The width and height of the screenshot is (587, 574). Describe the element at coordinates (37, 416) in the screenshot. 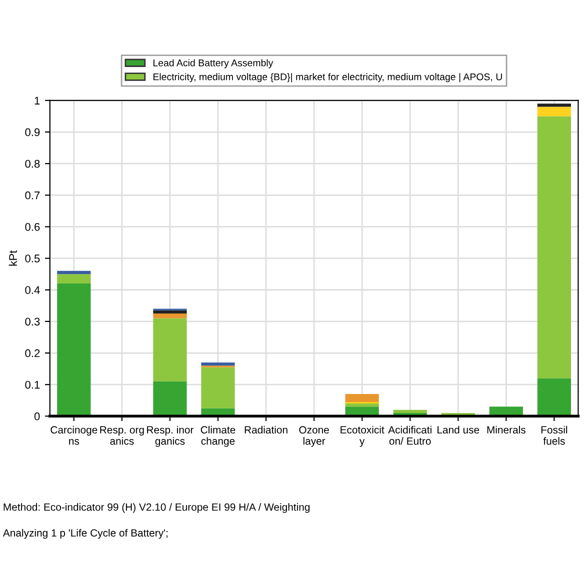

I see `y-tick-label: 0` at that location.